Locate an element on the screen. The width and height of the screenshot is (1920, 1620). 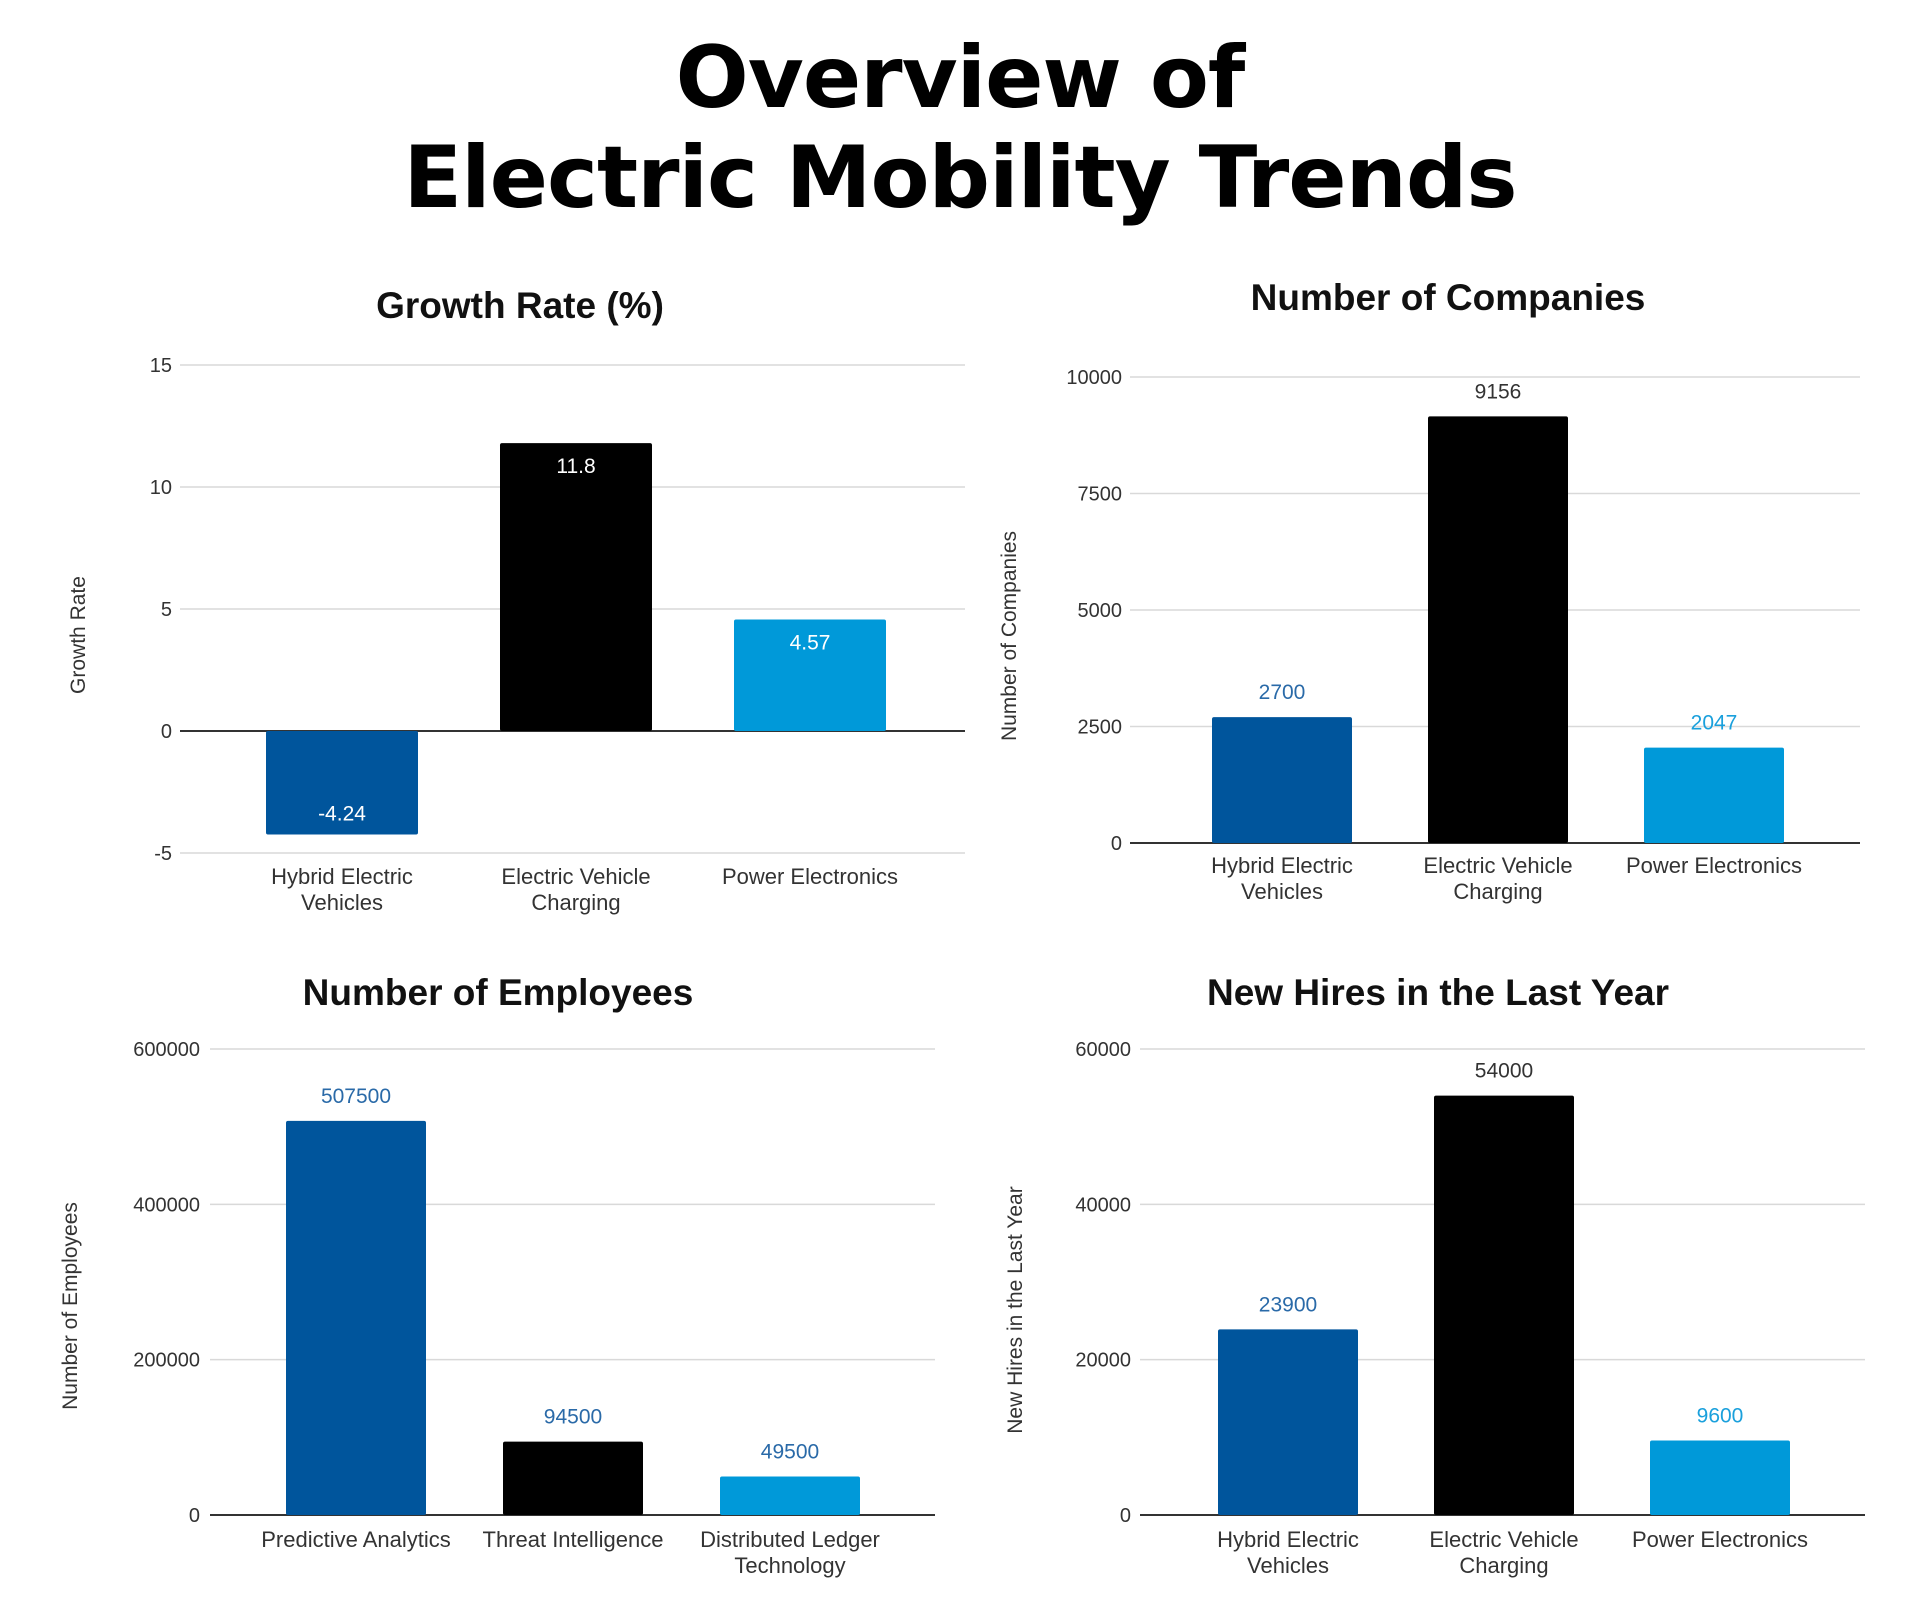
chart-1-title: Growth Rate (%) is located at coordinates (520, 305).